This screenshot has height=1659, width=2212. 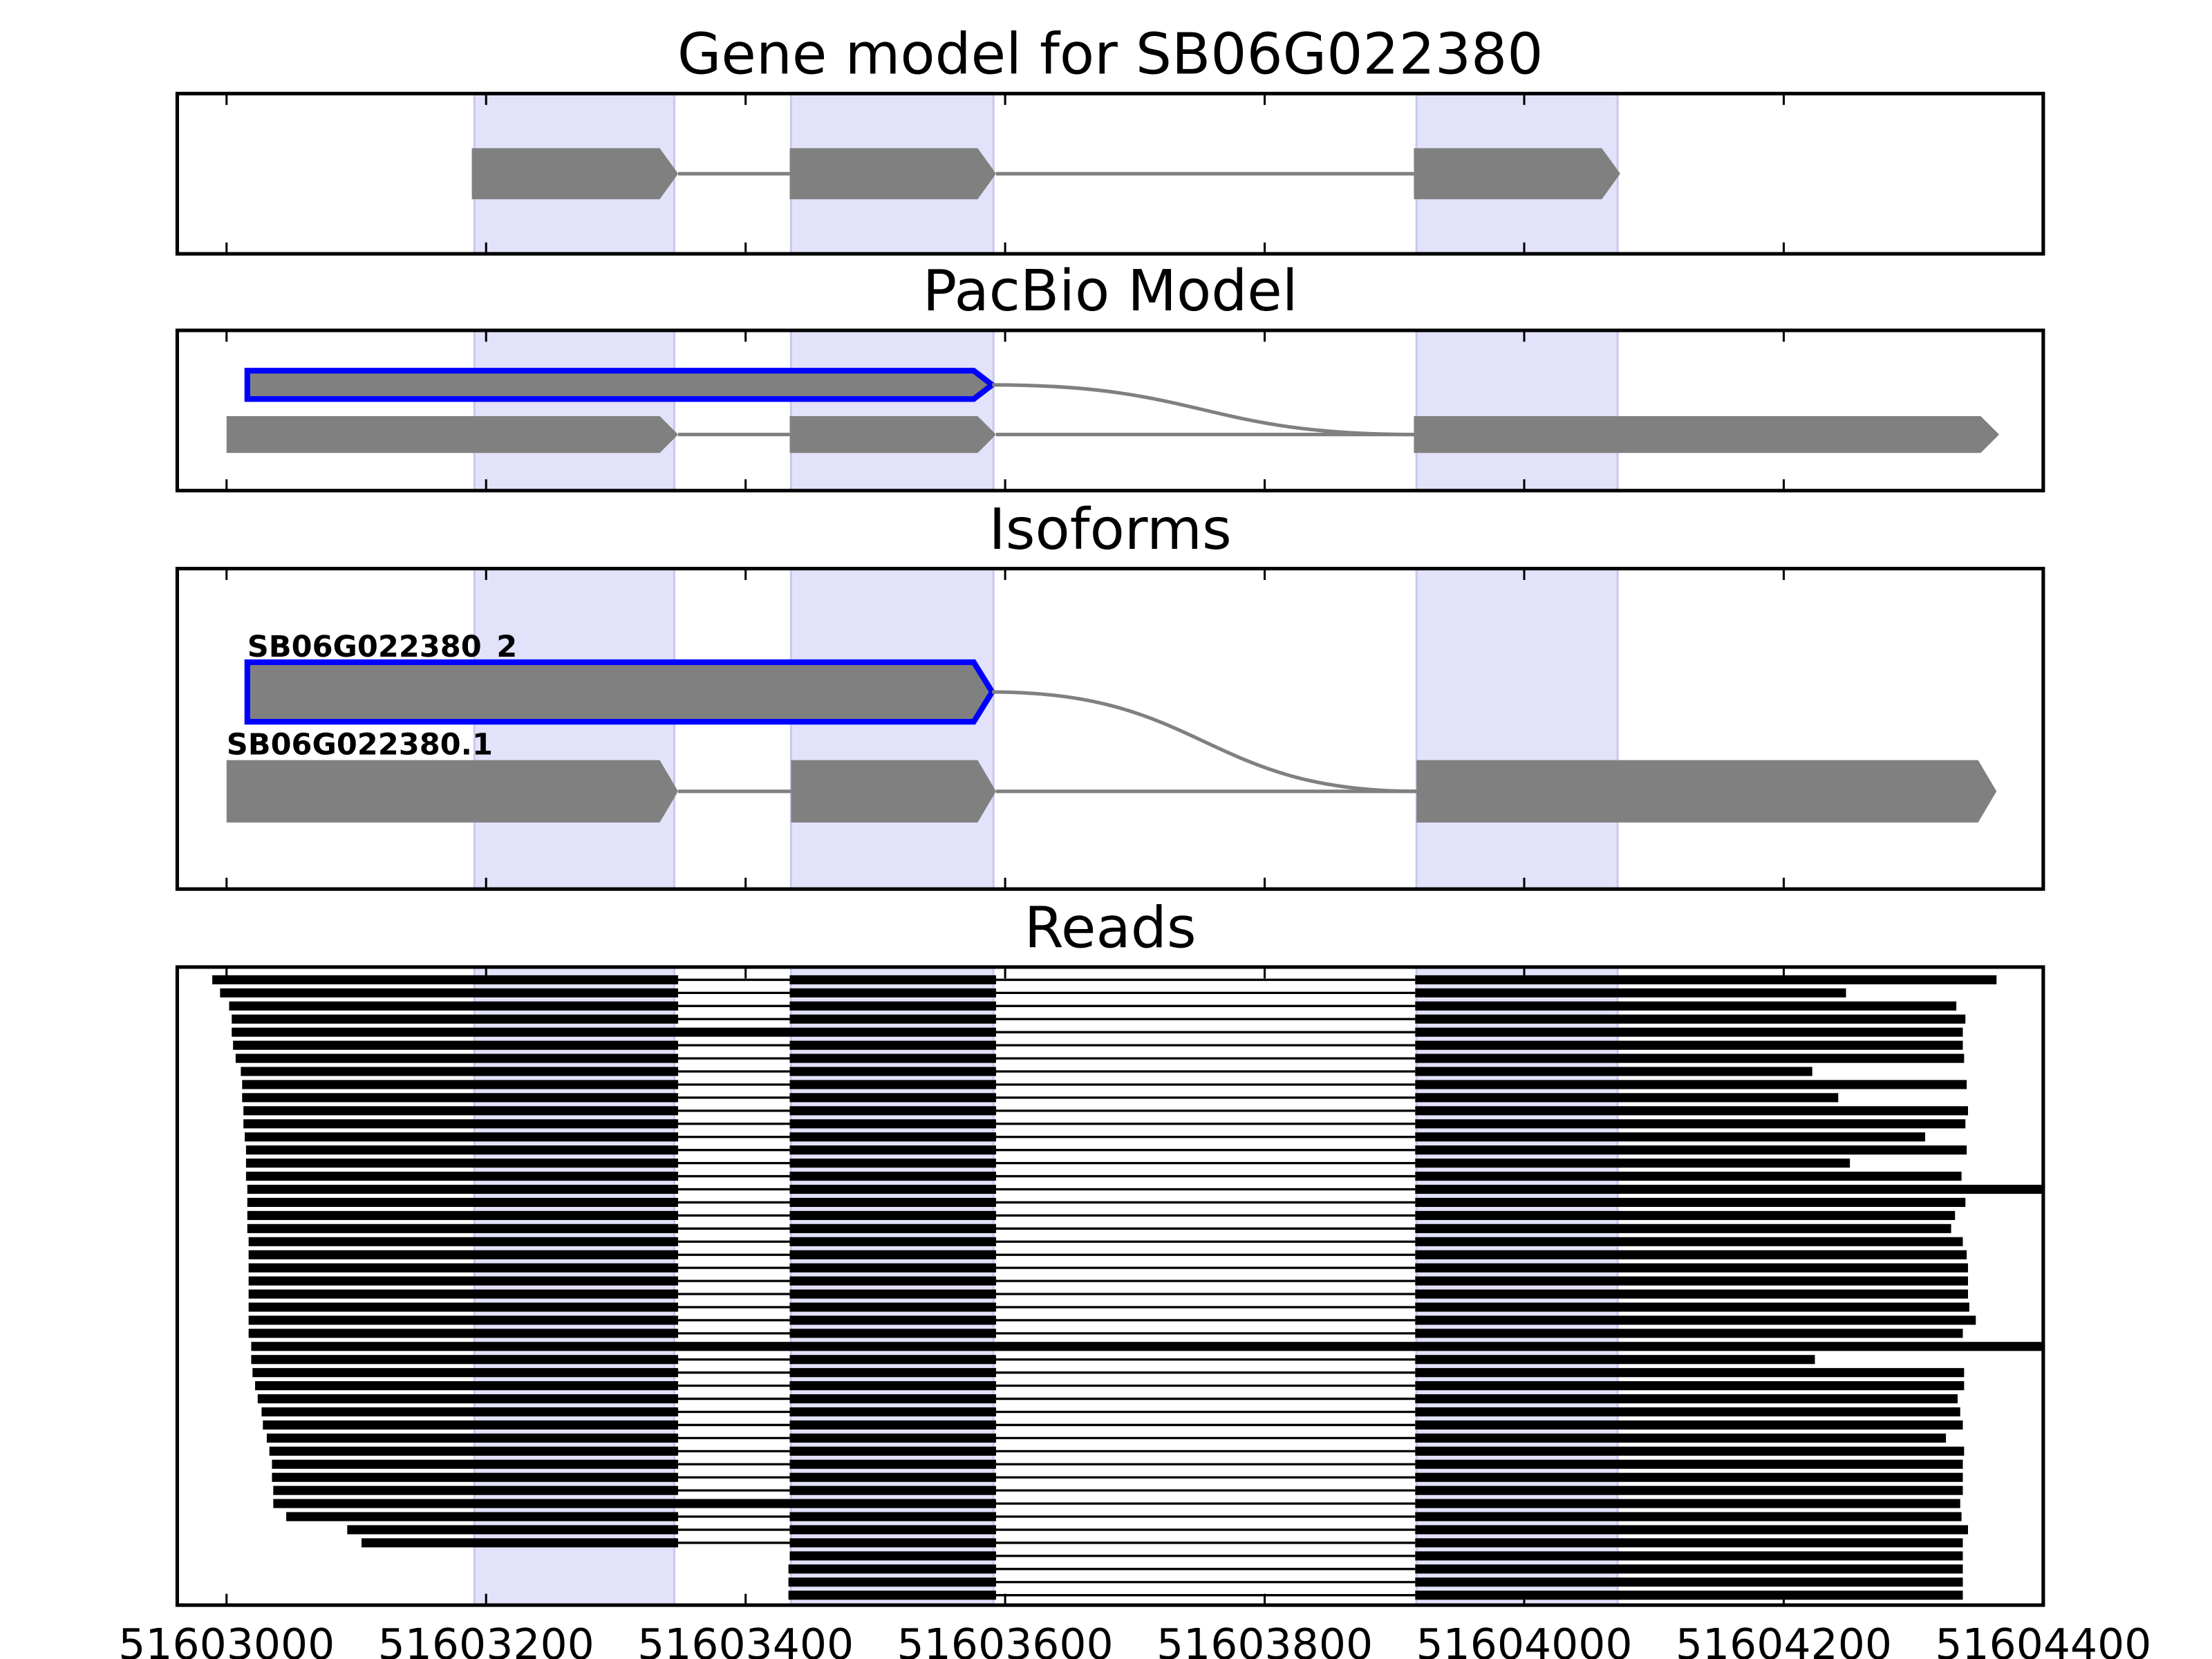 What do you see at coordinates (360, 744) in the screenshot?
I see `isoform-label: SB06G022380.1` at bounding box center [360, 744].